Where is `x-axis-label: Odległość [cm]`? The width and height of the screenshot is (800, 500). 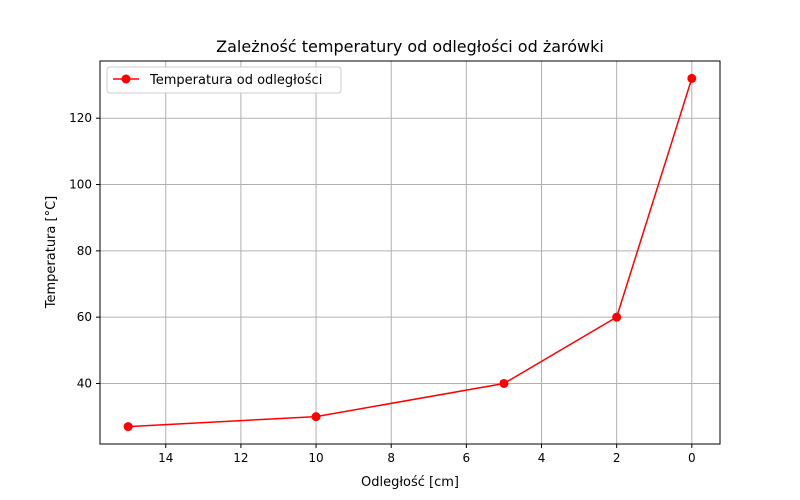
x-axis-label: Odległość [cm] is located at coordinates (410, 482).